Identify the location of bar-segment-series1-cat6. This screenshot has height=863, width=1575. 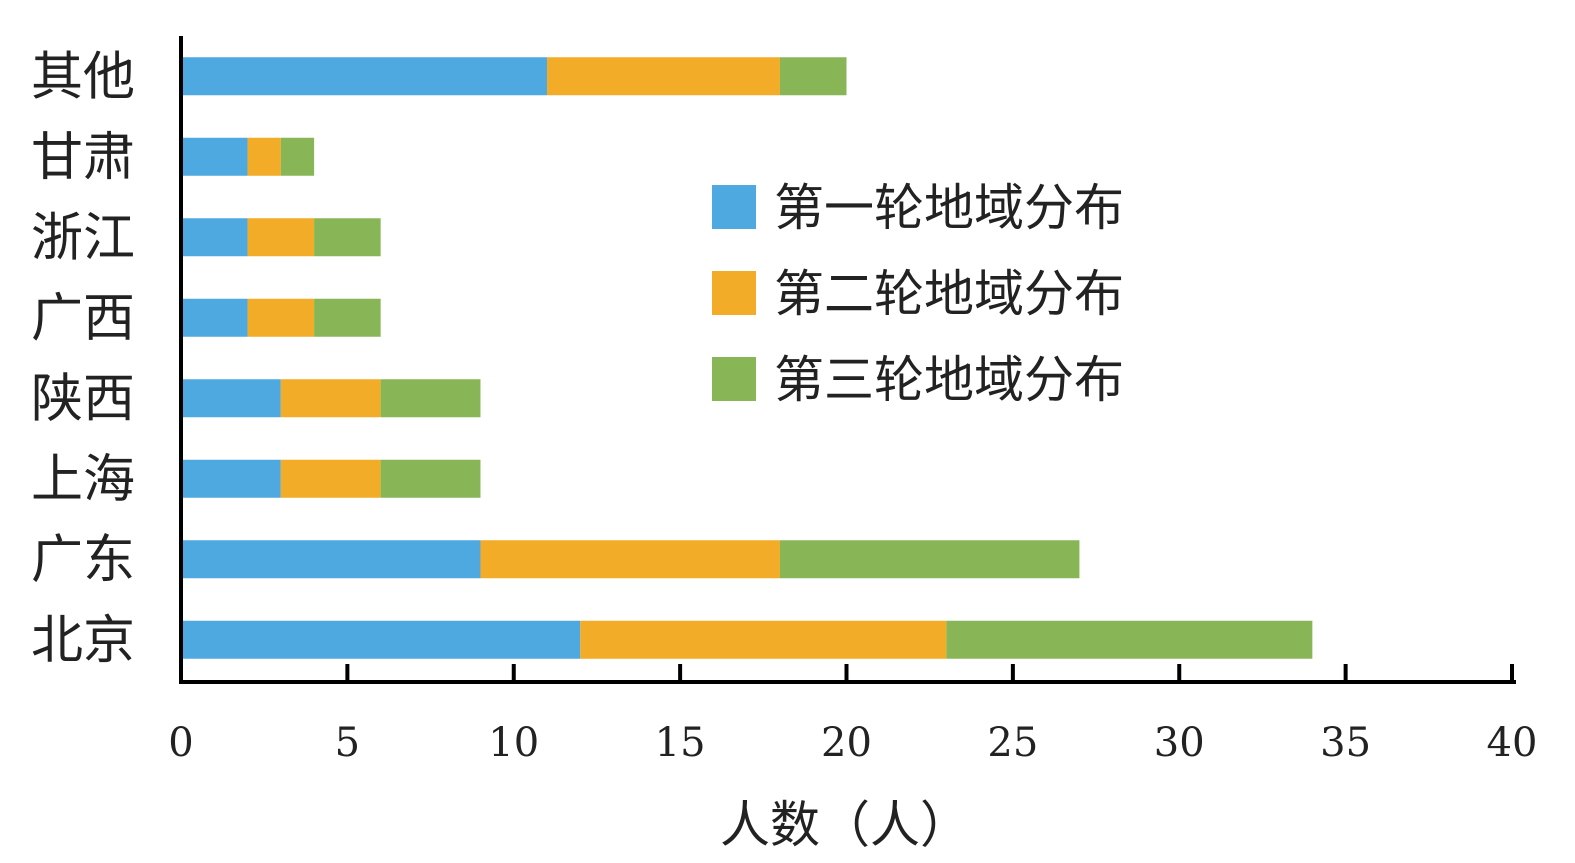
(231, 478).